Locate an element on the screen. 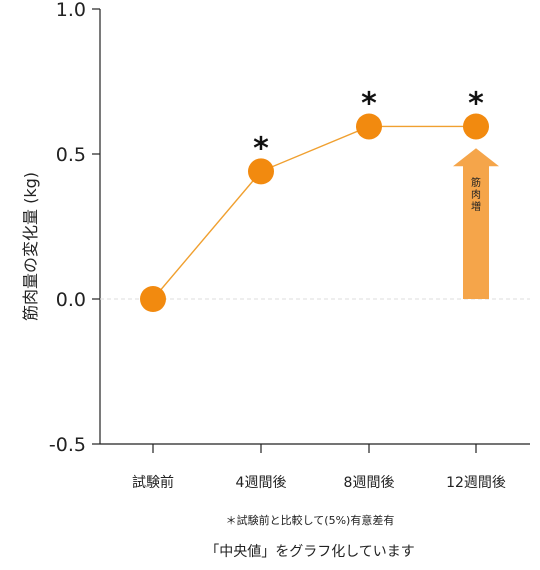  x-tick-label: 8週間後 is located at coordinates (369, 483).